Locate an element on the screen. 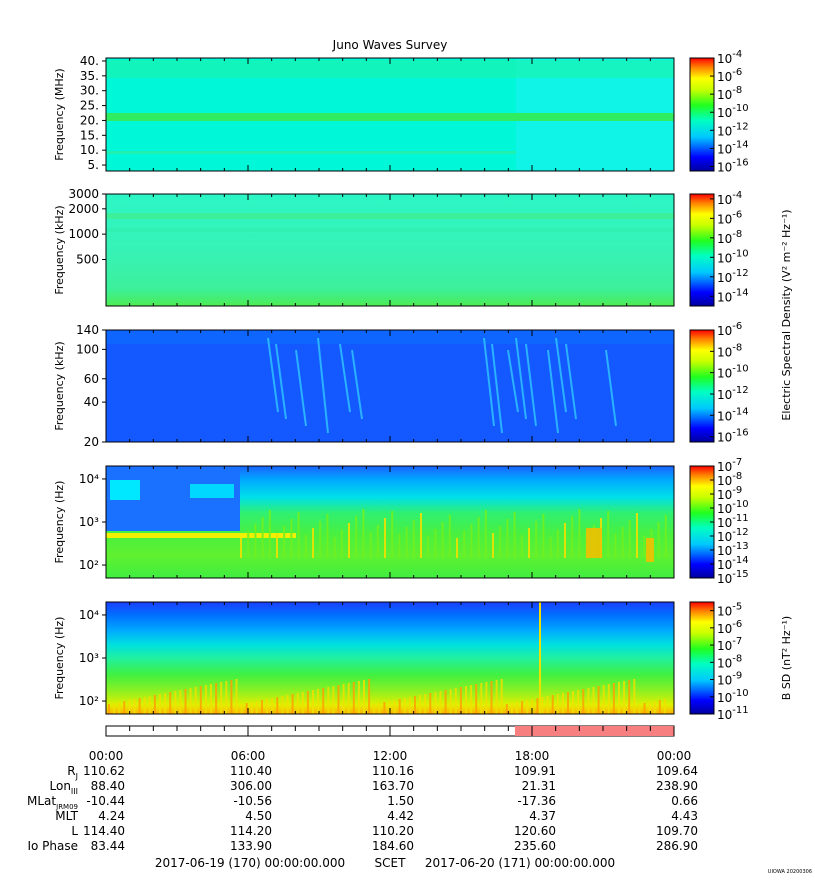 The width and height of the screenshot is (815, 880). panel-b-low-event-line is located at coordinates (540, 658).